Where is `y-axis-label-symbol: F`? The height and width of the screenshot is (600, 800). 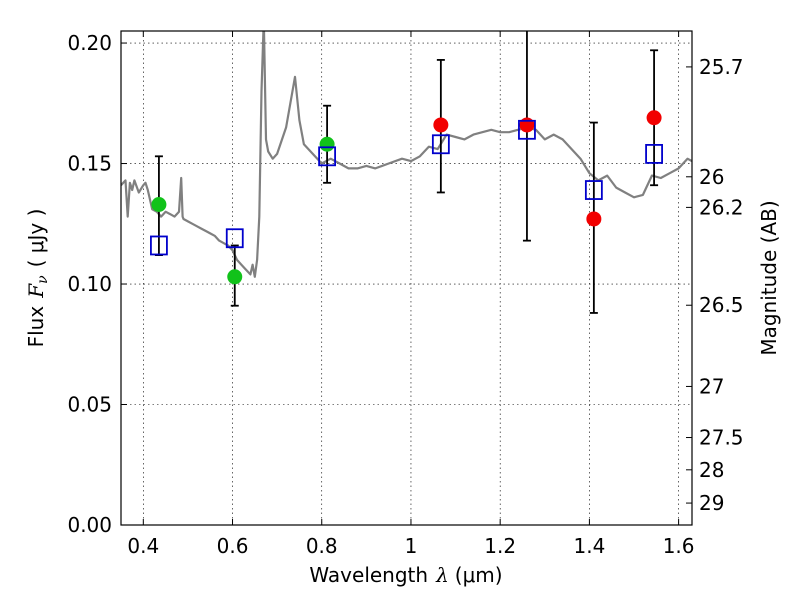 y-axis-label-symbol: F is located at coordinates (36, 291).